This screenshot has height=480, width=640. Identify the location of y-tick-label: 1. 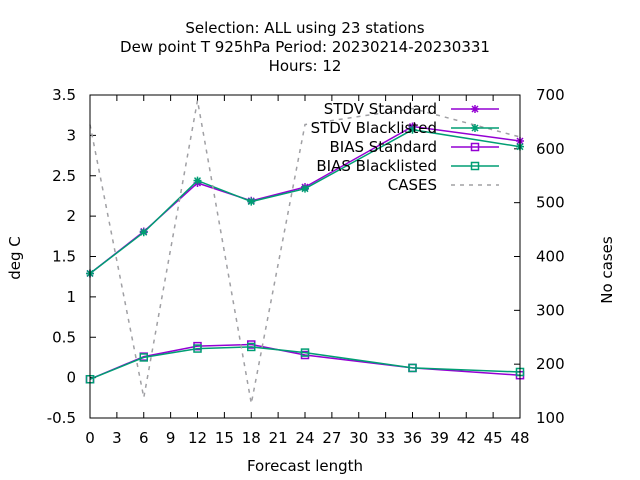
(71, 297).